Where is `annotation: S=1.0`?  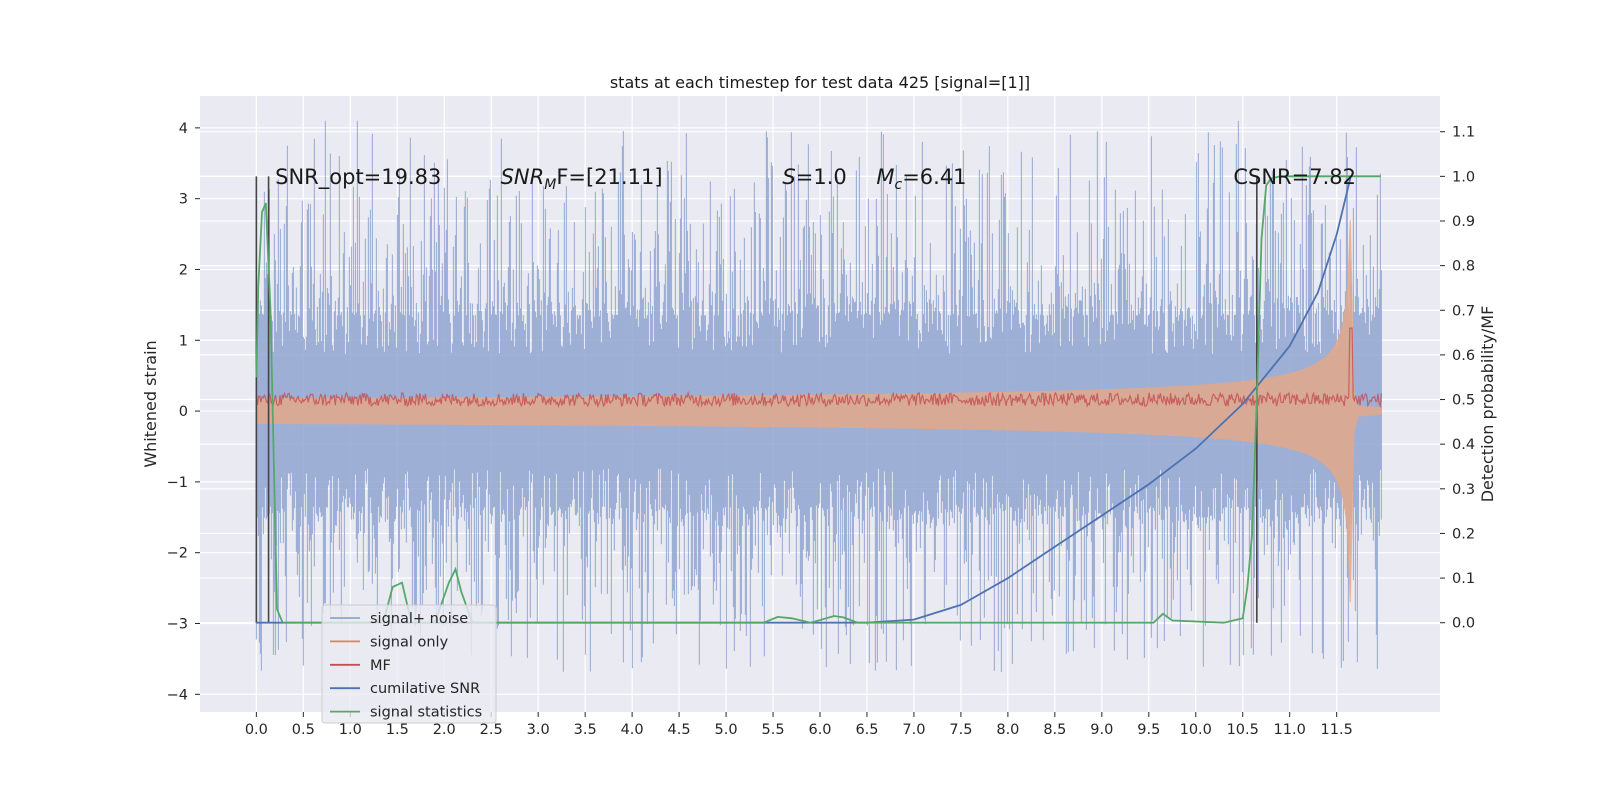 annotation: S=1.0 is located at coordinates (814, 177).